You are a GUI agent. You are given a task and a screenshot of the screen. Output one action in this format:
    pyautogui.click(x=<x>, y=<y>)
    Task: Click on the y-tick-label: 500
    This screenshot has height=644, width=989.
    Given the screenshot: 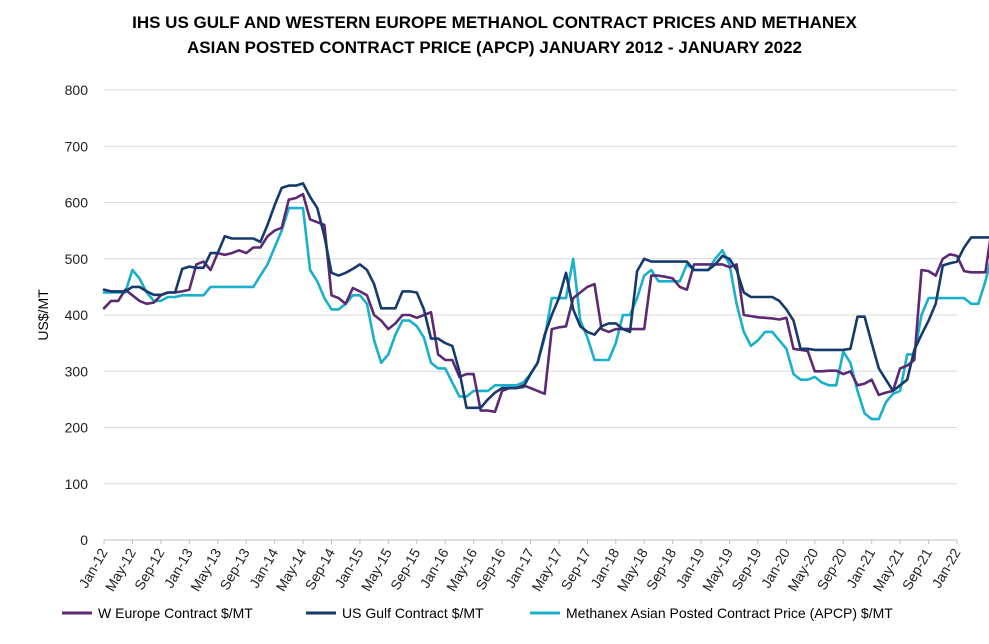 What is the action you would take?
    pyautogui.click(x=77, y=259)
    